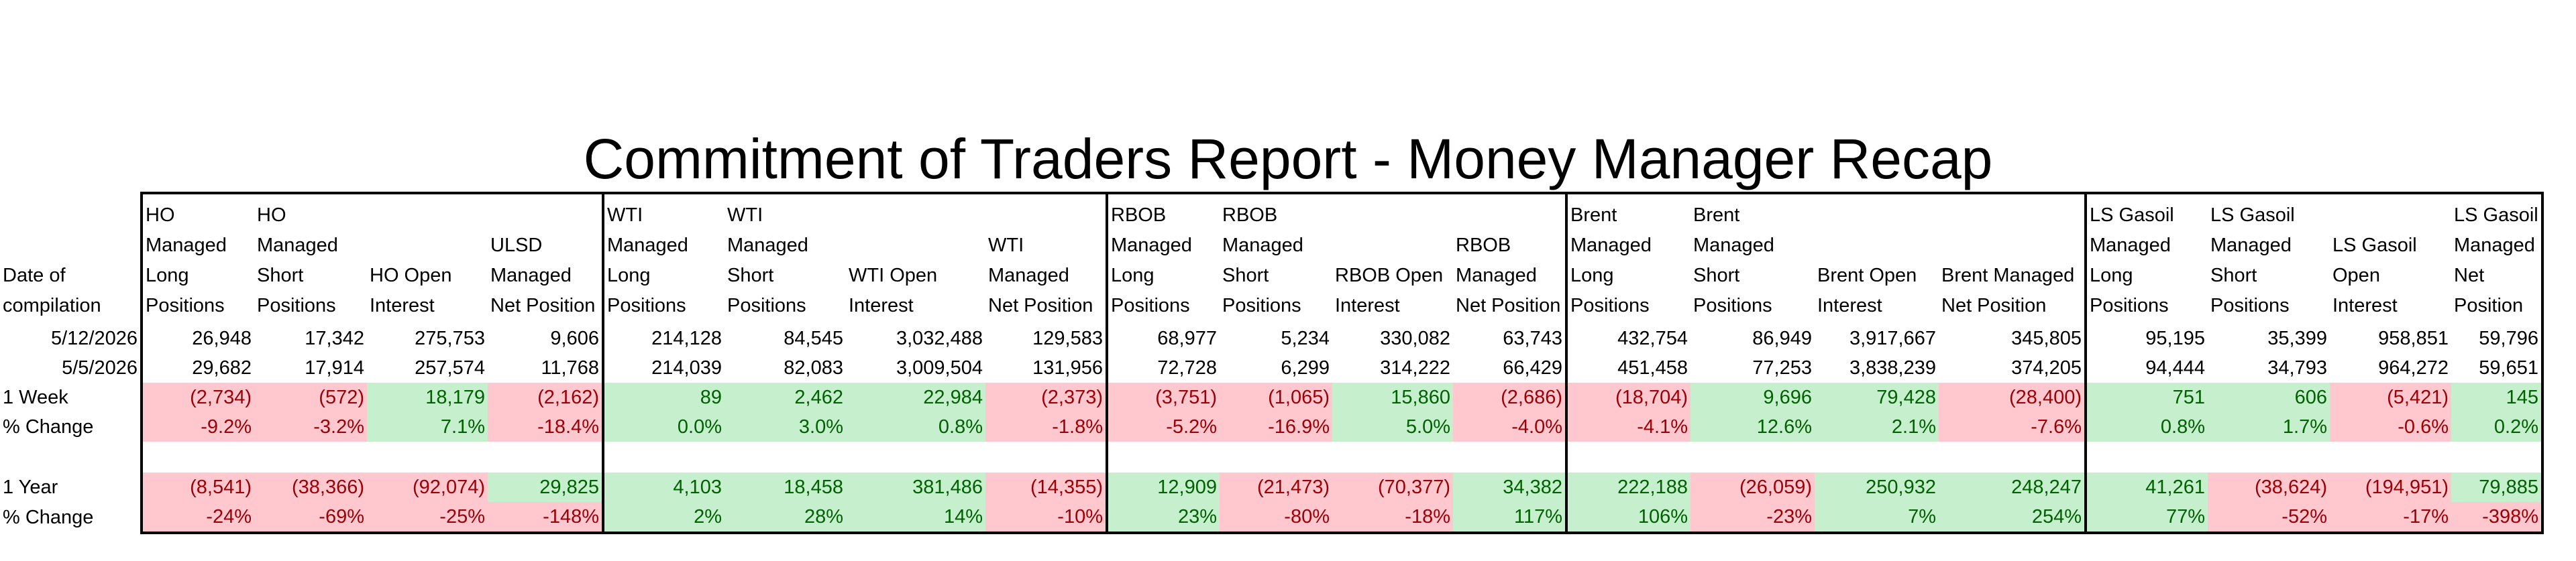 Image resolution: width=2576 pixels, height=561 pixels. What do you see at coordinates (310, 487) in the screenshot?
I see `data-cell: (38,366)` at bounding box center [310, 487].